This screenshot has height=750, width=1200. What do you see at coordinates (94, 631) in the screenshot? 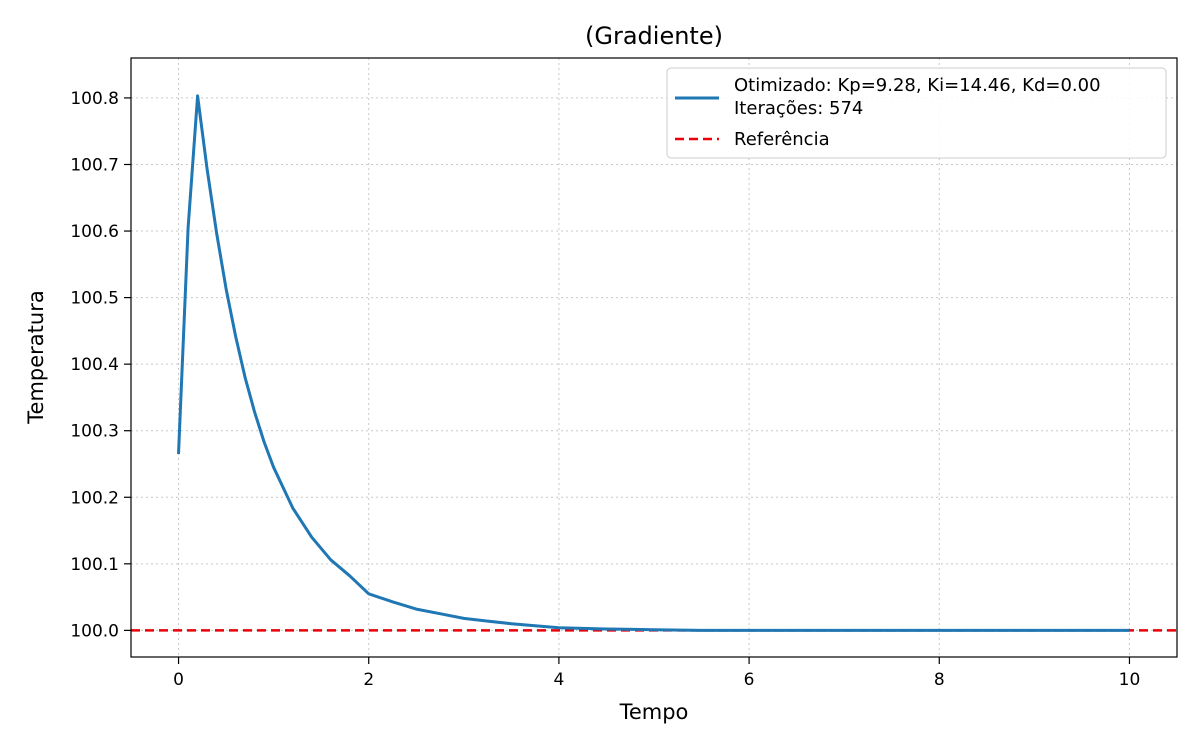
I see `y-tick-label: 100.0` at bounding box center [94, 631].